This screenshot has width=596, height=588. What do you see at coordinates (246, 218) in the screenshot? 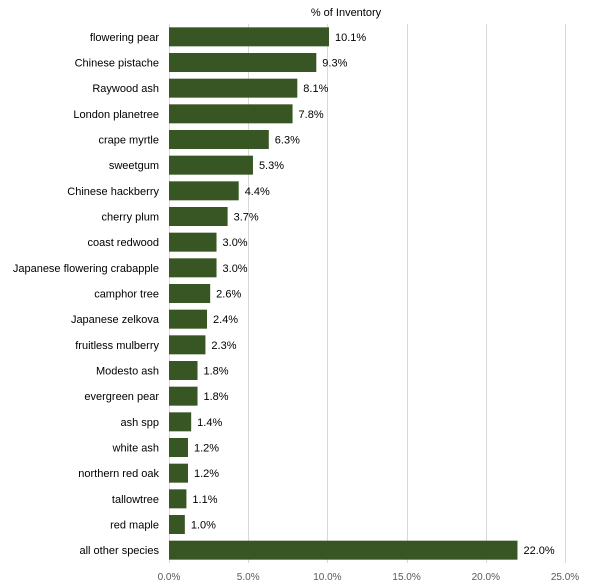
I see `data-label: 3.7%` at bounding box center [246, 218].